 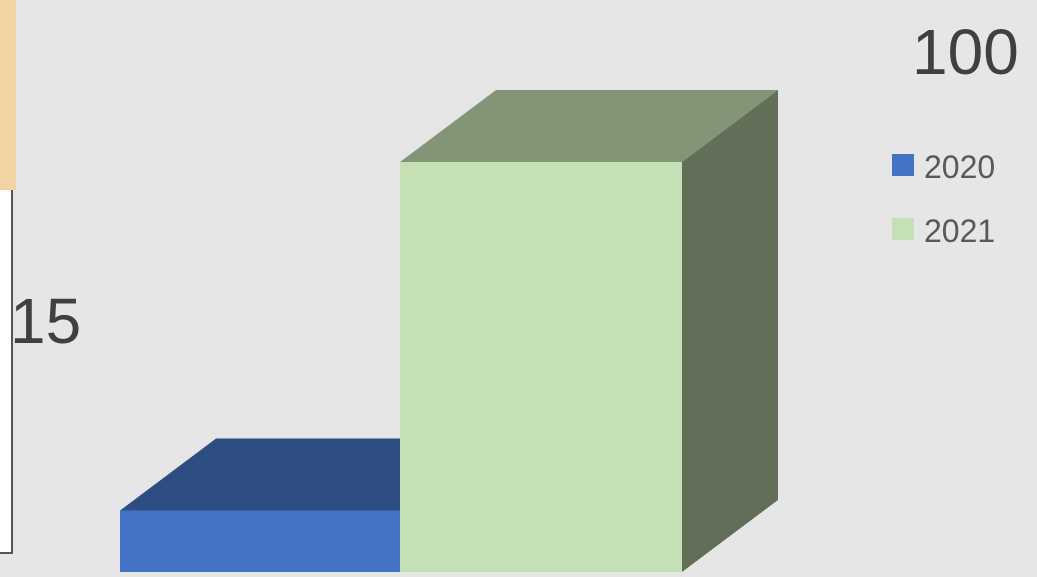 I want to click on bar-2020-front, so click(x=260, y=541).